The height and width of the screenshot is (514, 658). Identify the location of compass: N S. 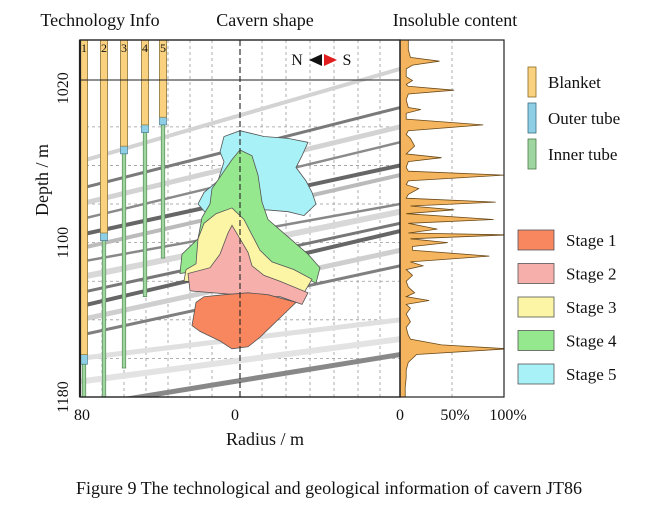
(321, 60).